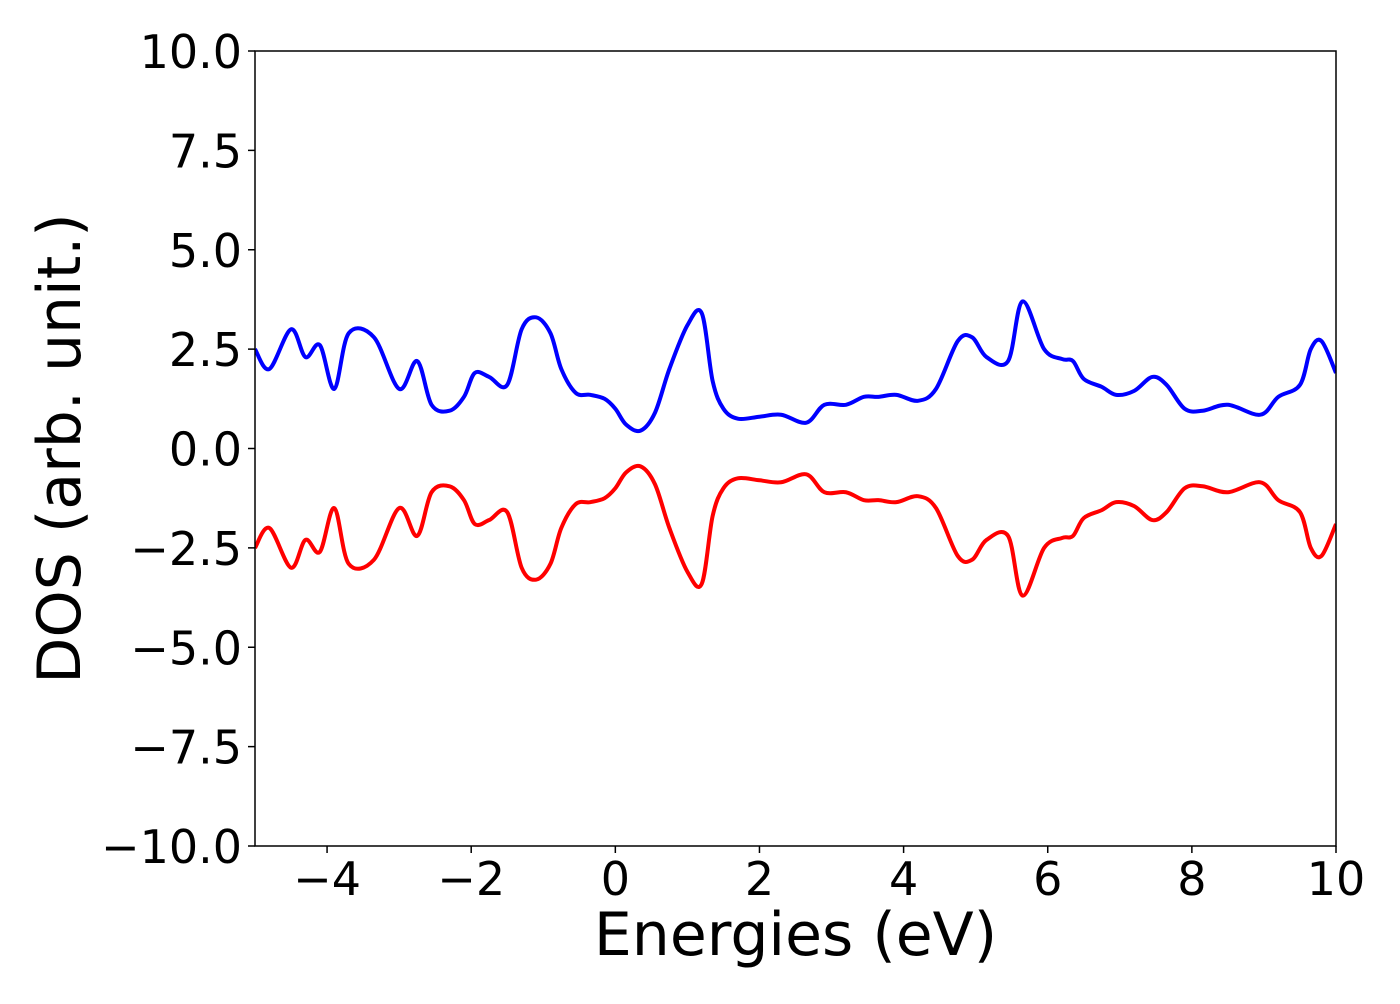 The height and width of the screenshot is (1004, 1400). I want to click on y-tick-label: −10.0, so click(171, 847).